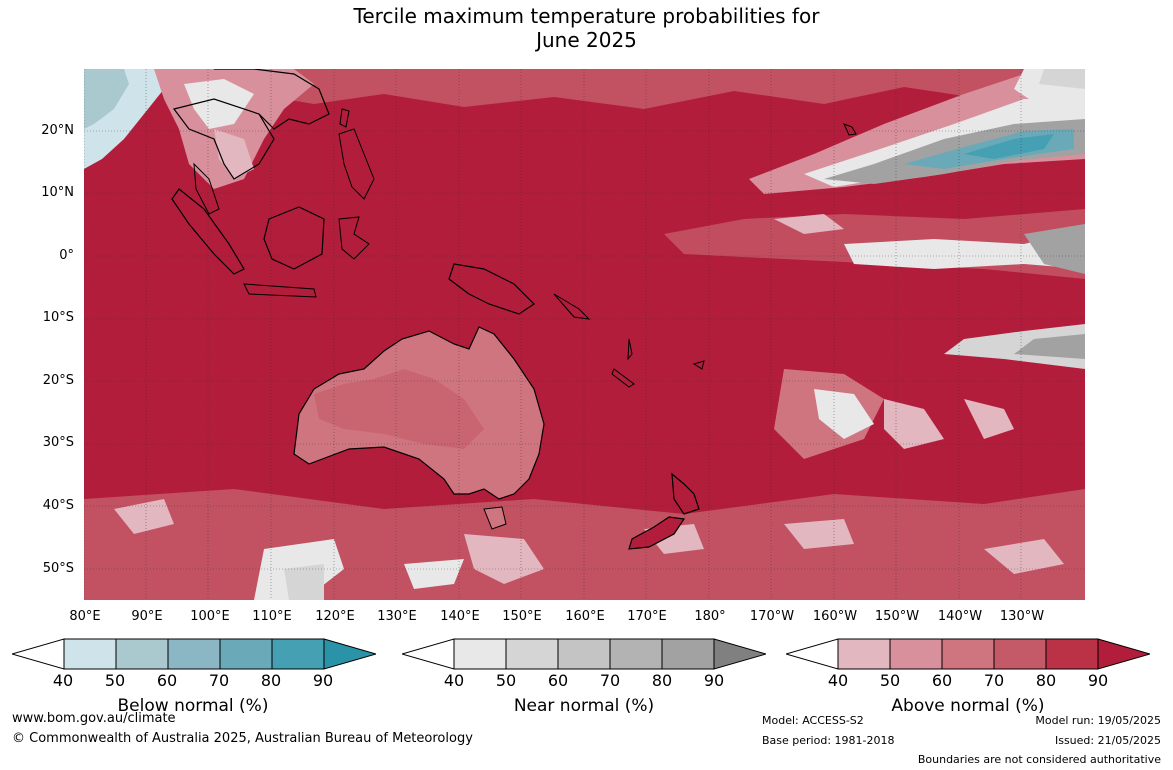  What do you see at coordinates (354, 238) in the screenshot?
I see `sulawesi` at bounding box center [354, 238].